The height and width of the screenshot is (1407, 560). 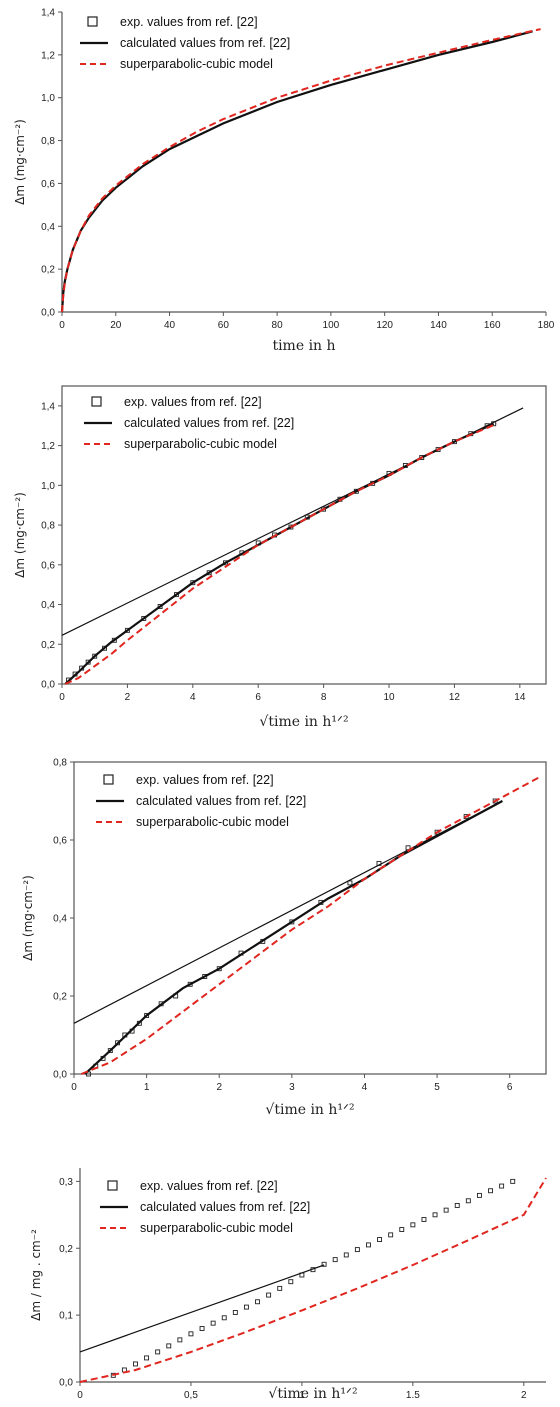 I want to click on x-tick-label: 8, so click(x=324, y=697).